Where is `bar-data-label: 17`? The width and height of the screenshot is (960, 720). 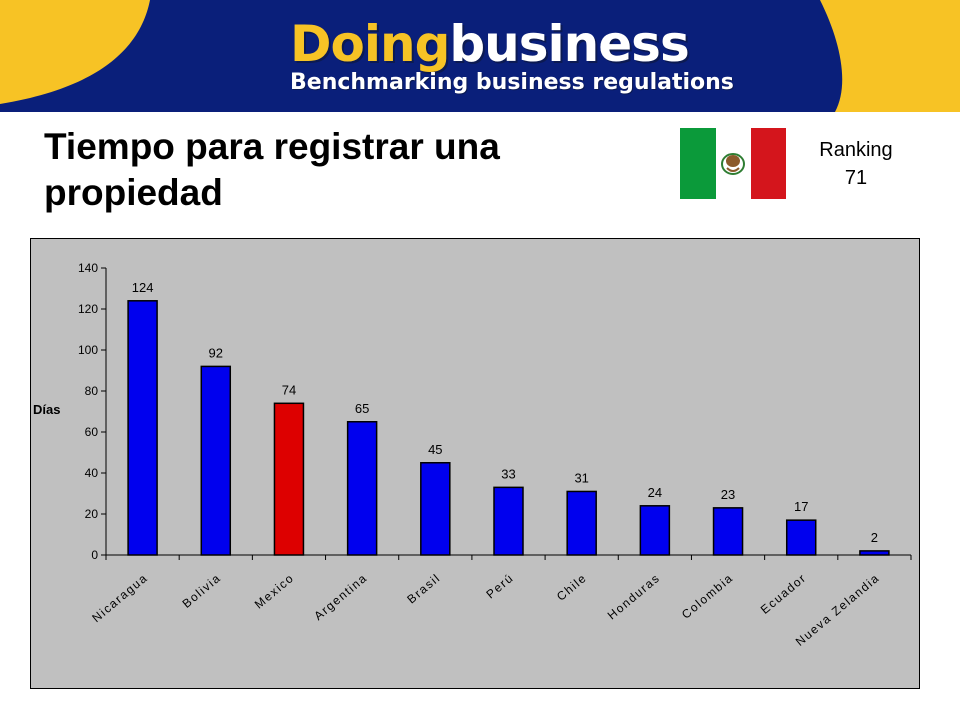 bar-data-label: 17 is located at coordinates (801, 506).